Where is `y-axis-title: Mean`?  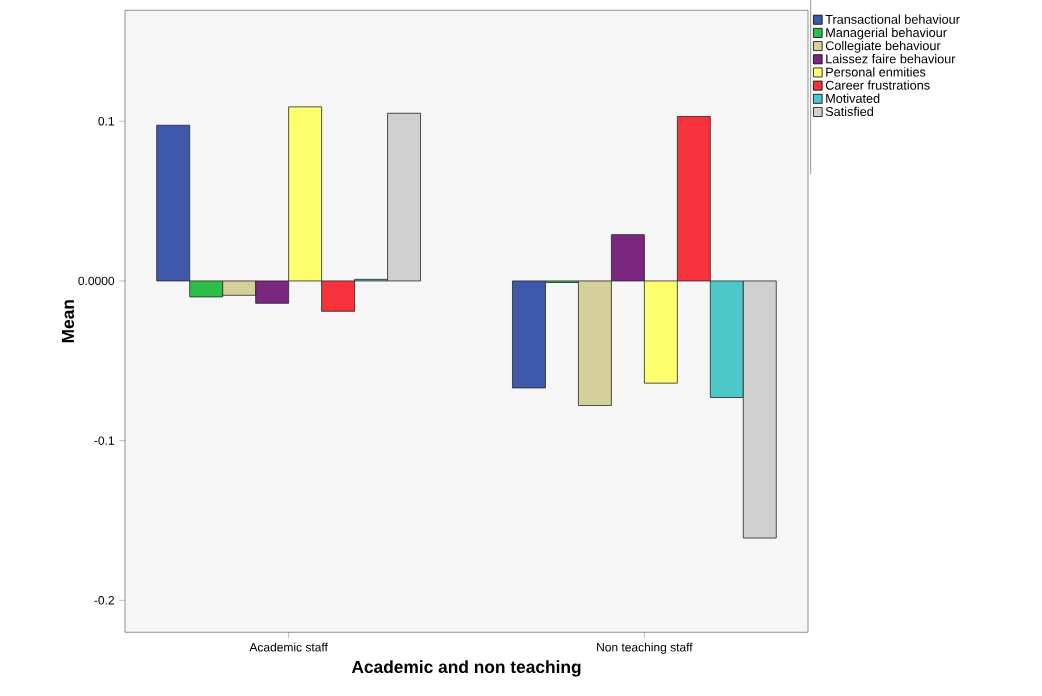 y-axis-title: Mean is located at coordinates (68, 321).